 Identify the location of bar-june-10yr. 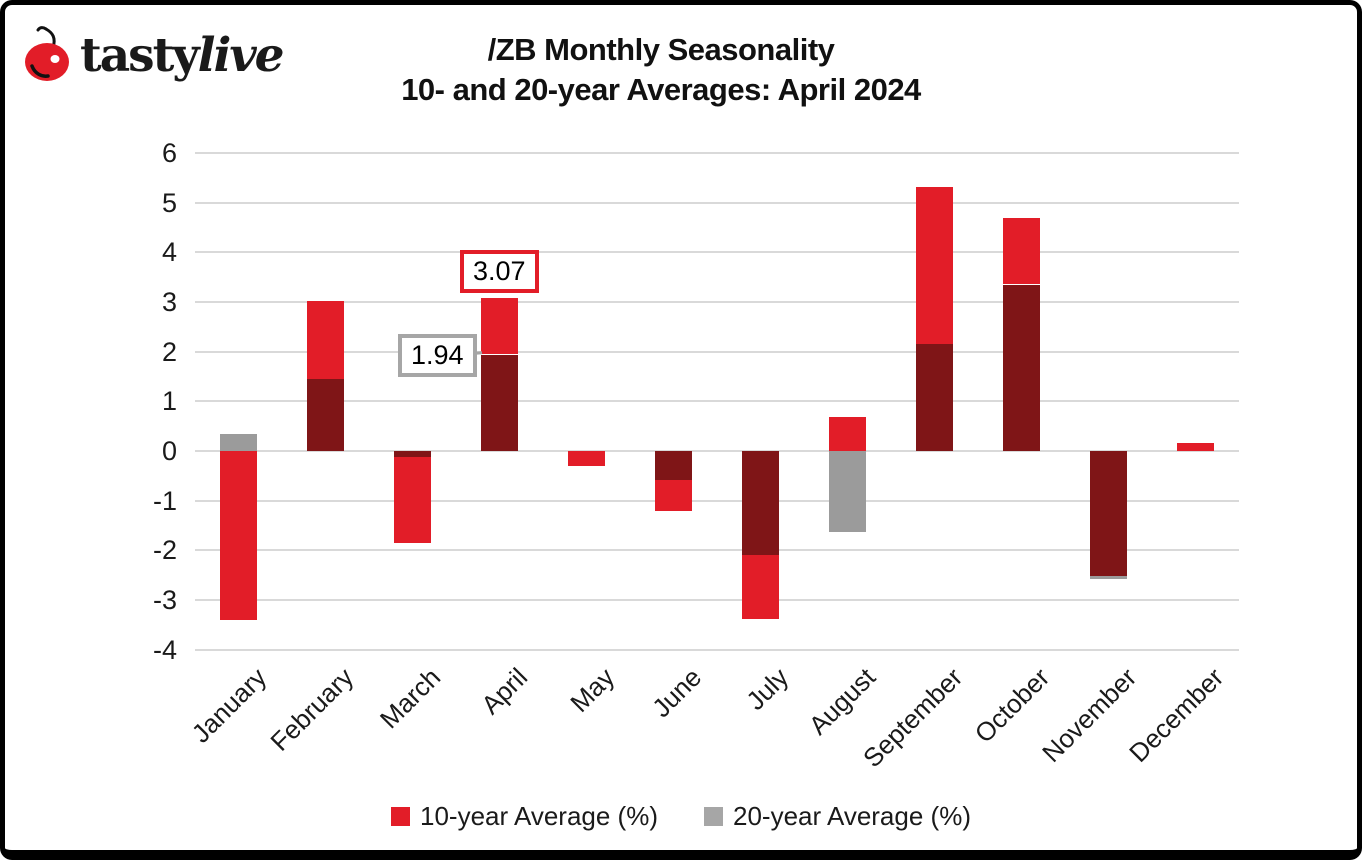
(673, 495).